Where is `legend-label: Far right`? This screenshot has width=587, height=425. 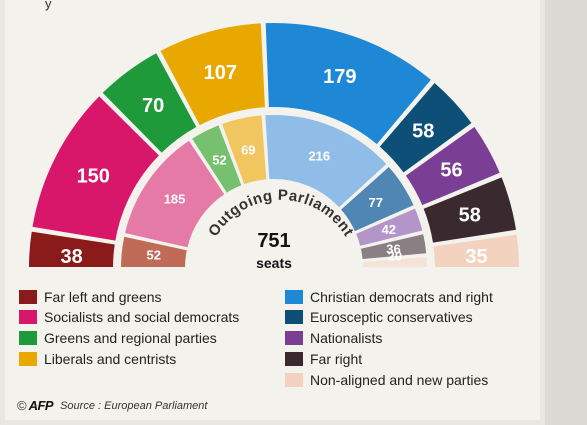
legend-label: Far right is located at coordinates (336, 359).